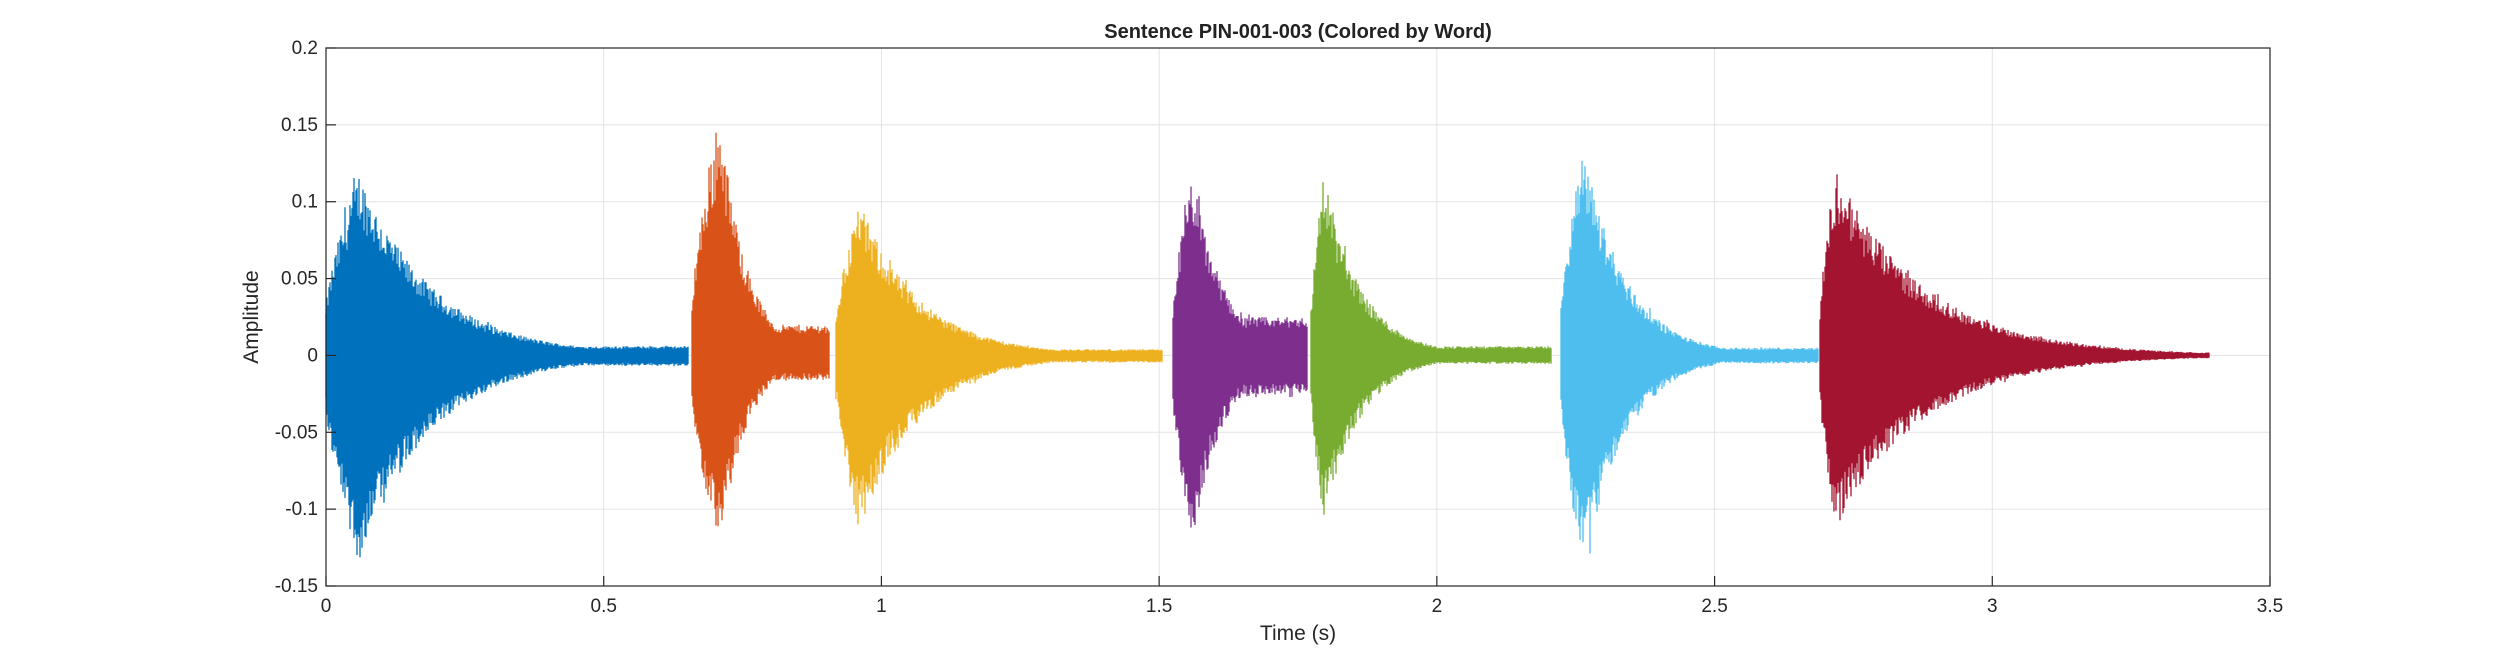 This screenshot has width=2500, height=657. Describe the element at coordinates (2270, 606) in the screenshot. I see `x-tick-label: 3.5` at that location.